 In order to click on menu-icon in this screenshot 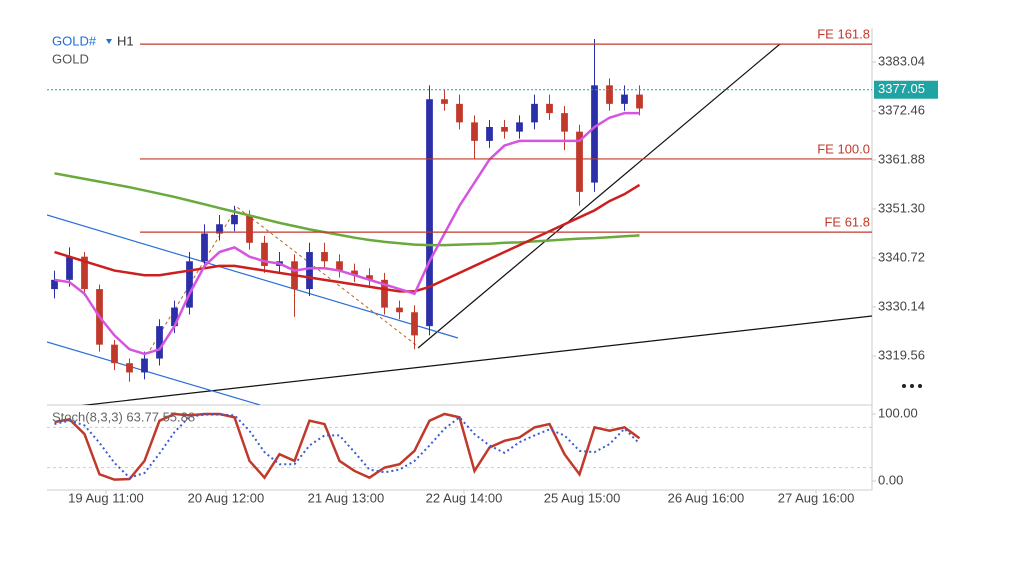, I will do `click(912, 386)`.